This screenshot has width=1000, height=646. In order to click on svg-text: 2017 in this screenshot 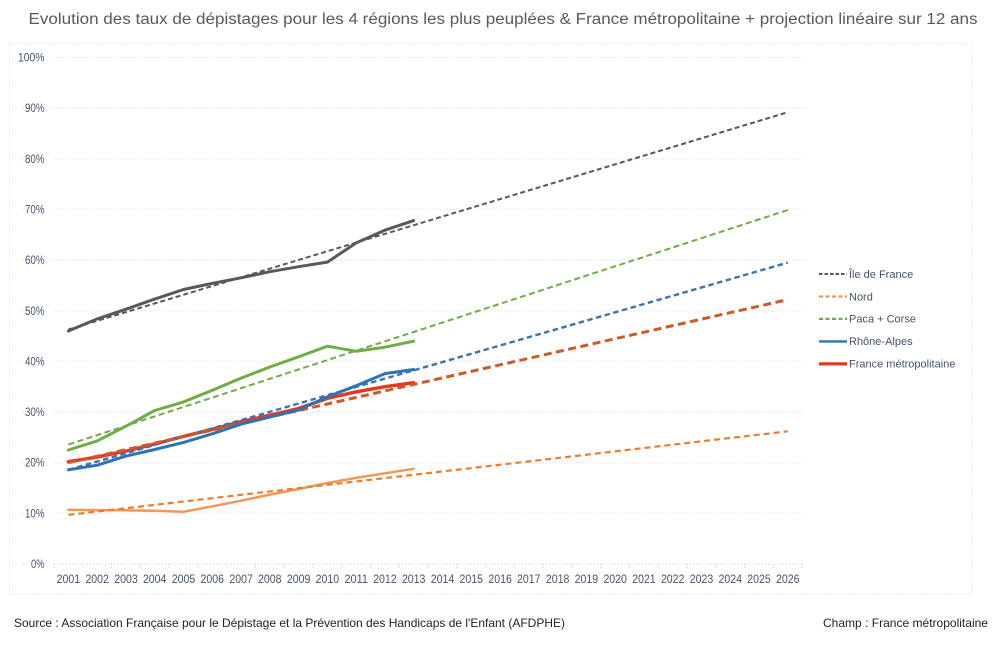, I will do `click(529, 580)`.